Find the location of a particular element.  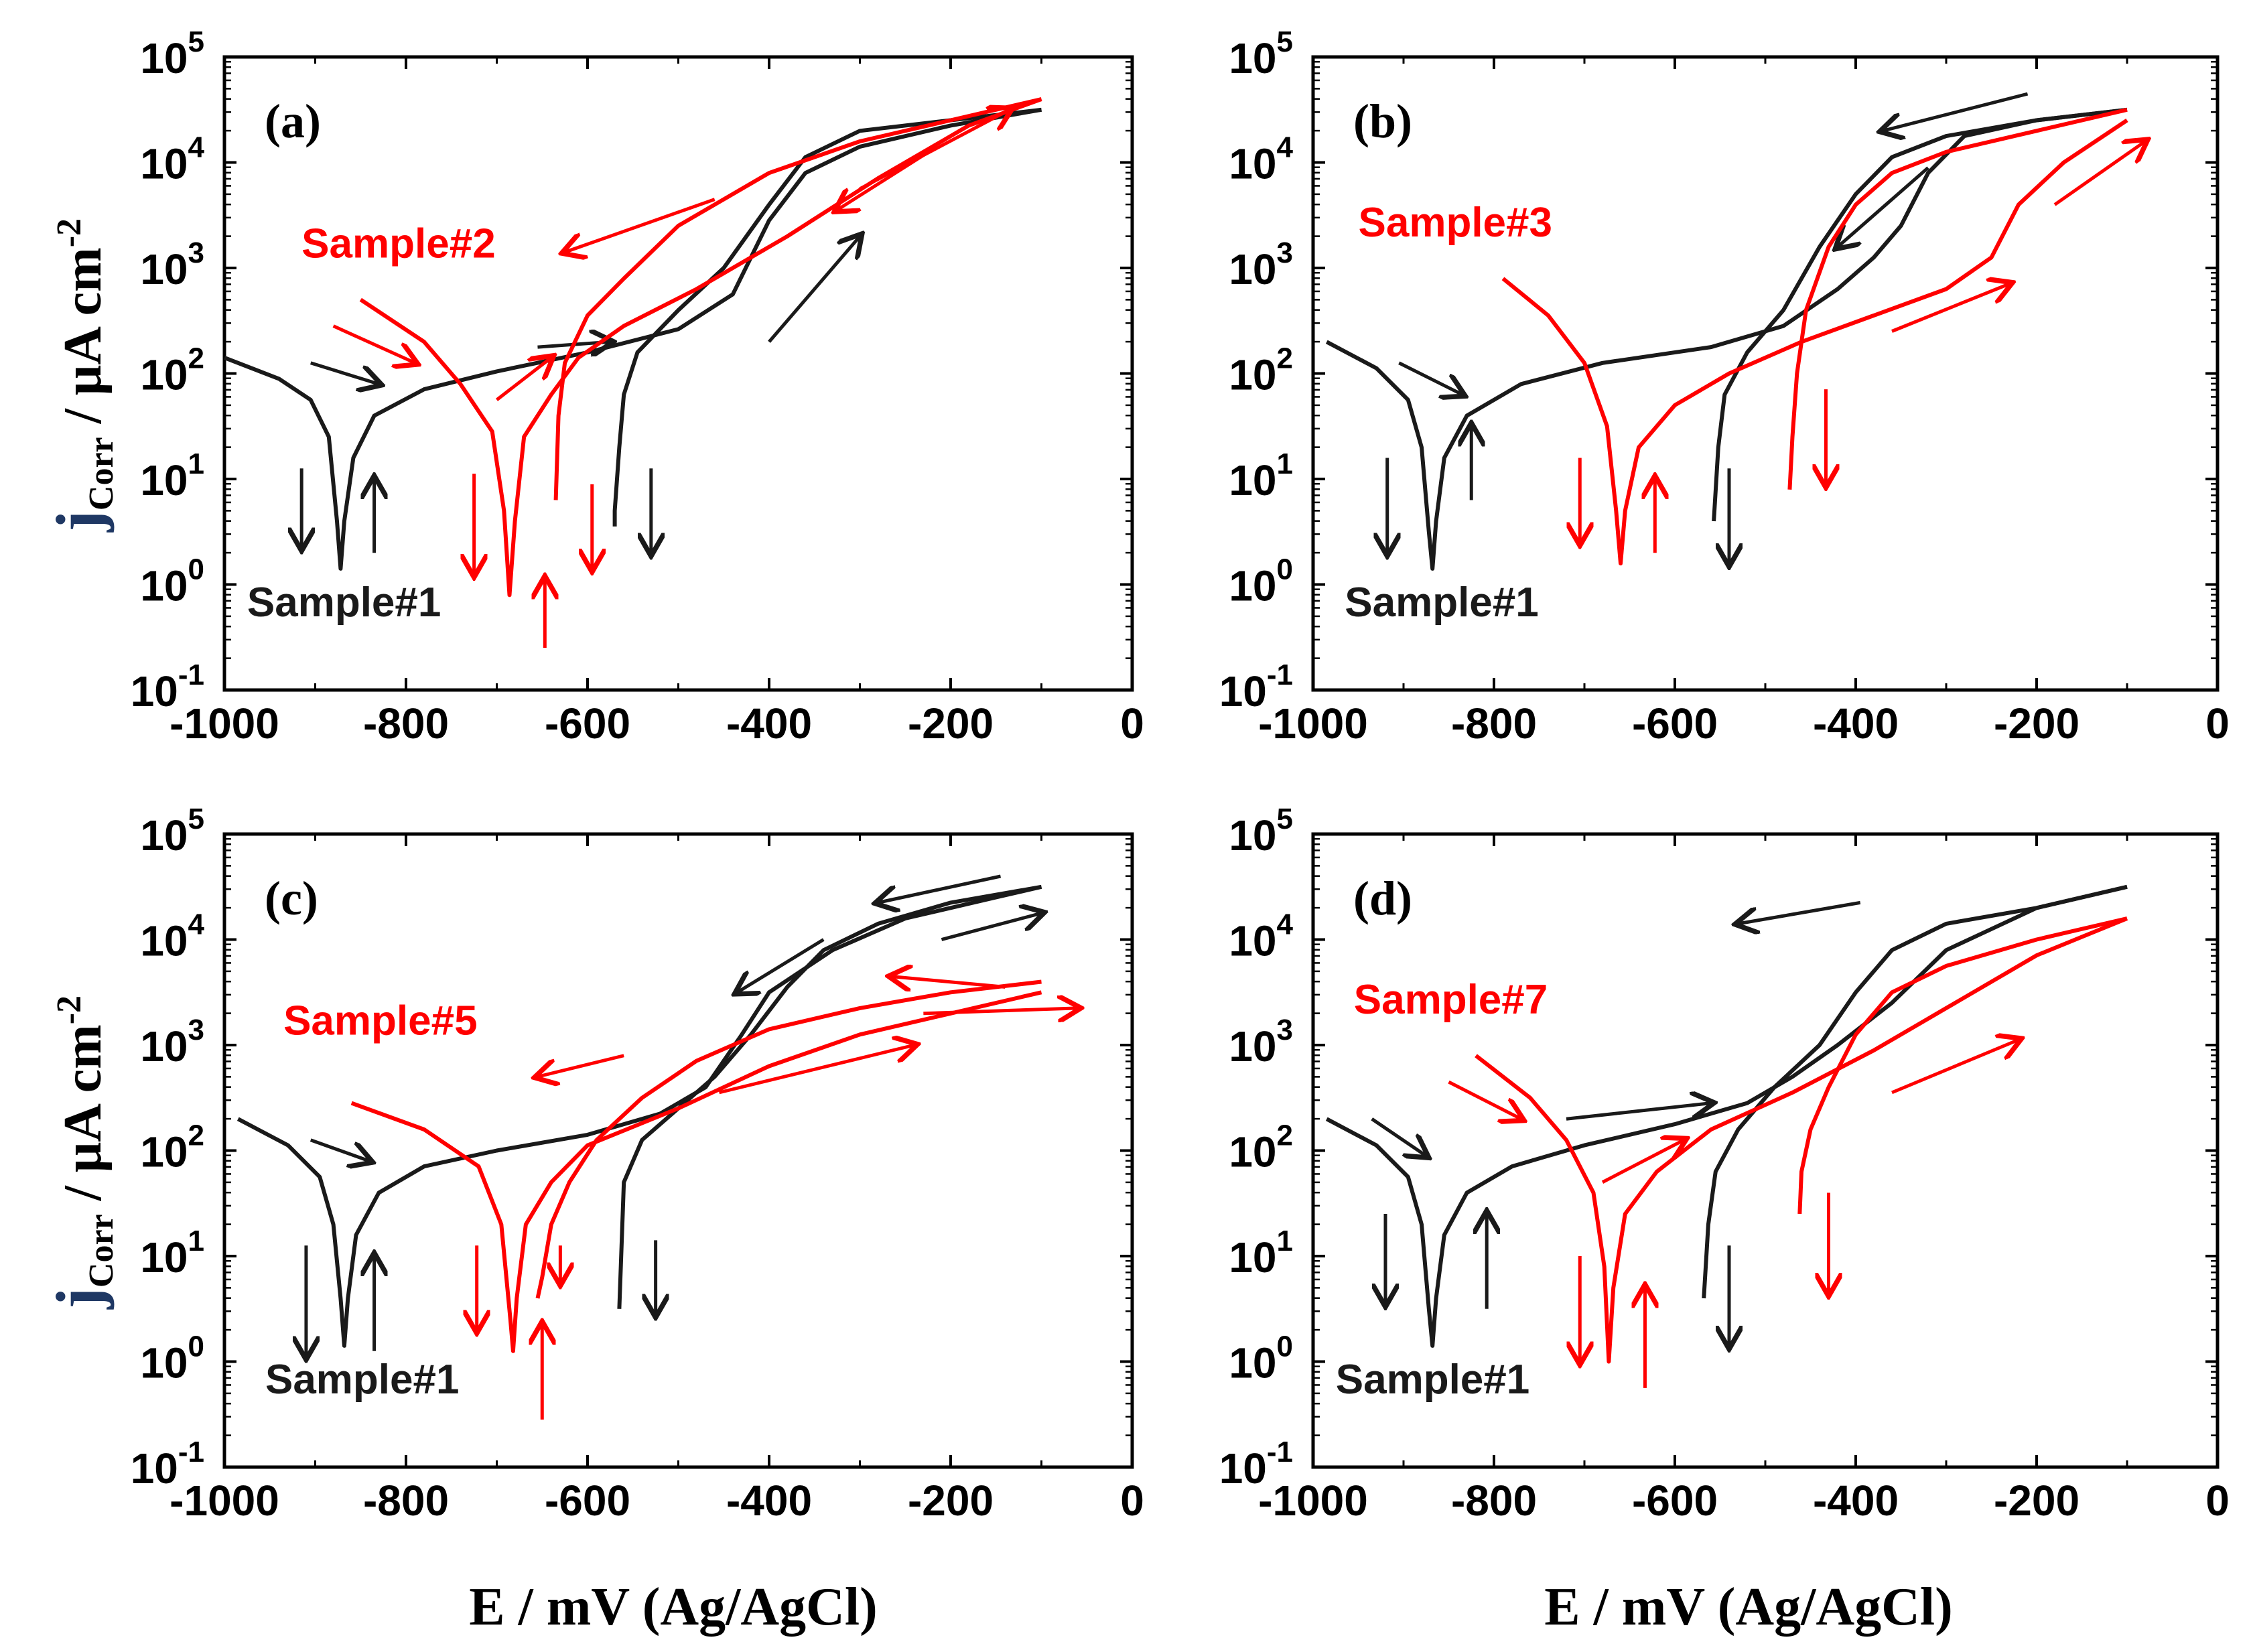

series-sample2: Sample#2 is located at coordinates (671, 372).